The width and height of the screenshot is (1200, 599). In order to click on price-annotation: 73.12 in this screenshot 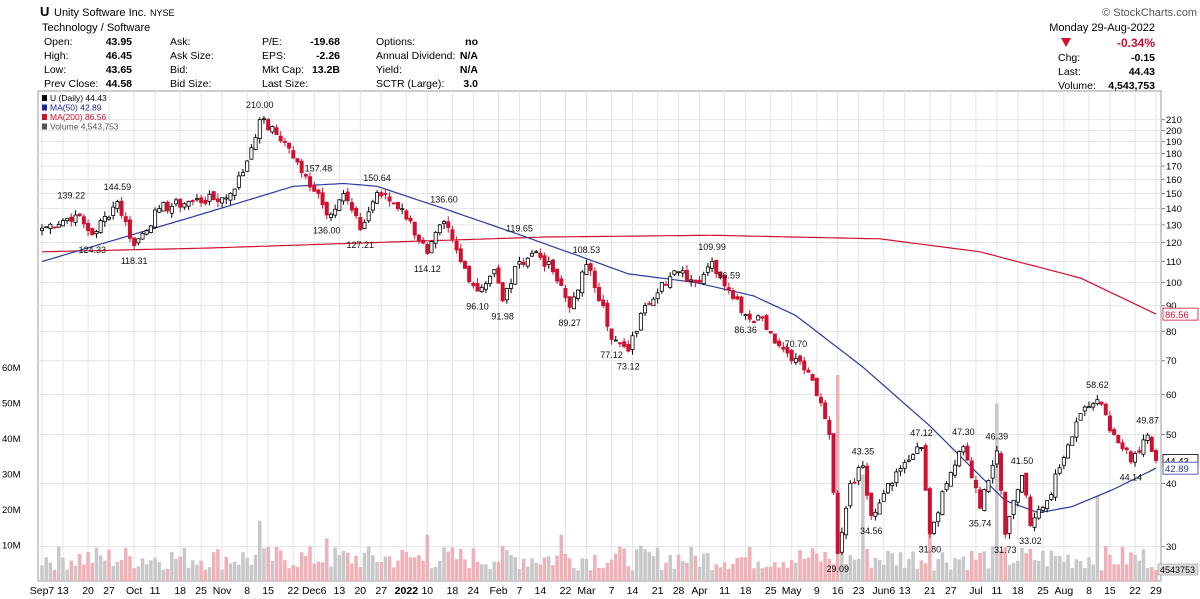, I will do `click(628, 367)`.